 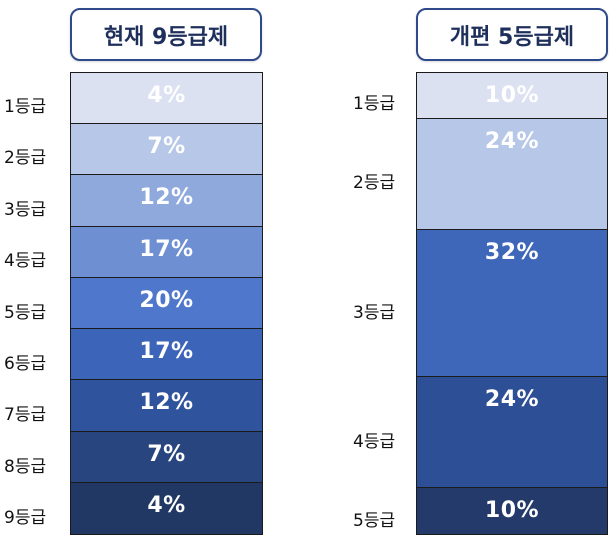 I want to click on grade-label: 6등급, so click(x=25, y=363).